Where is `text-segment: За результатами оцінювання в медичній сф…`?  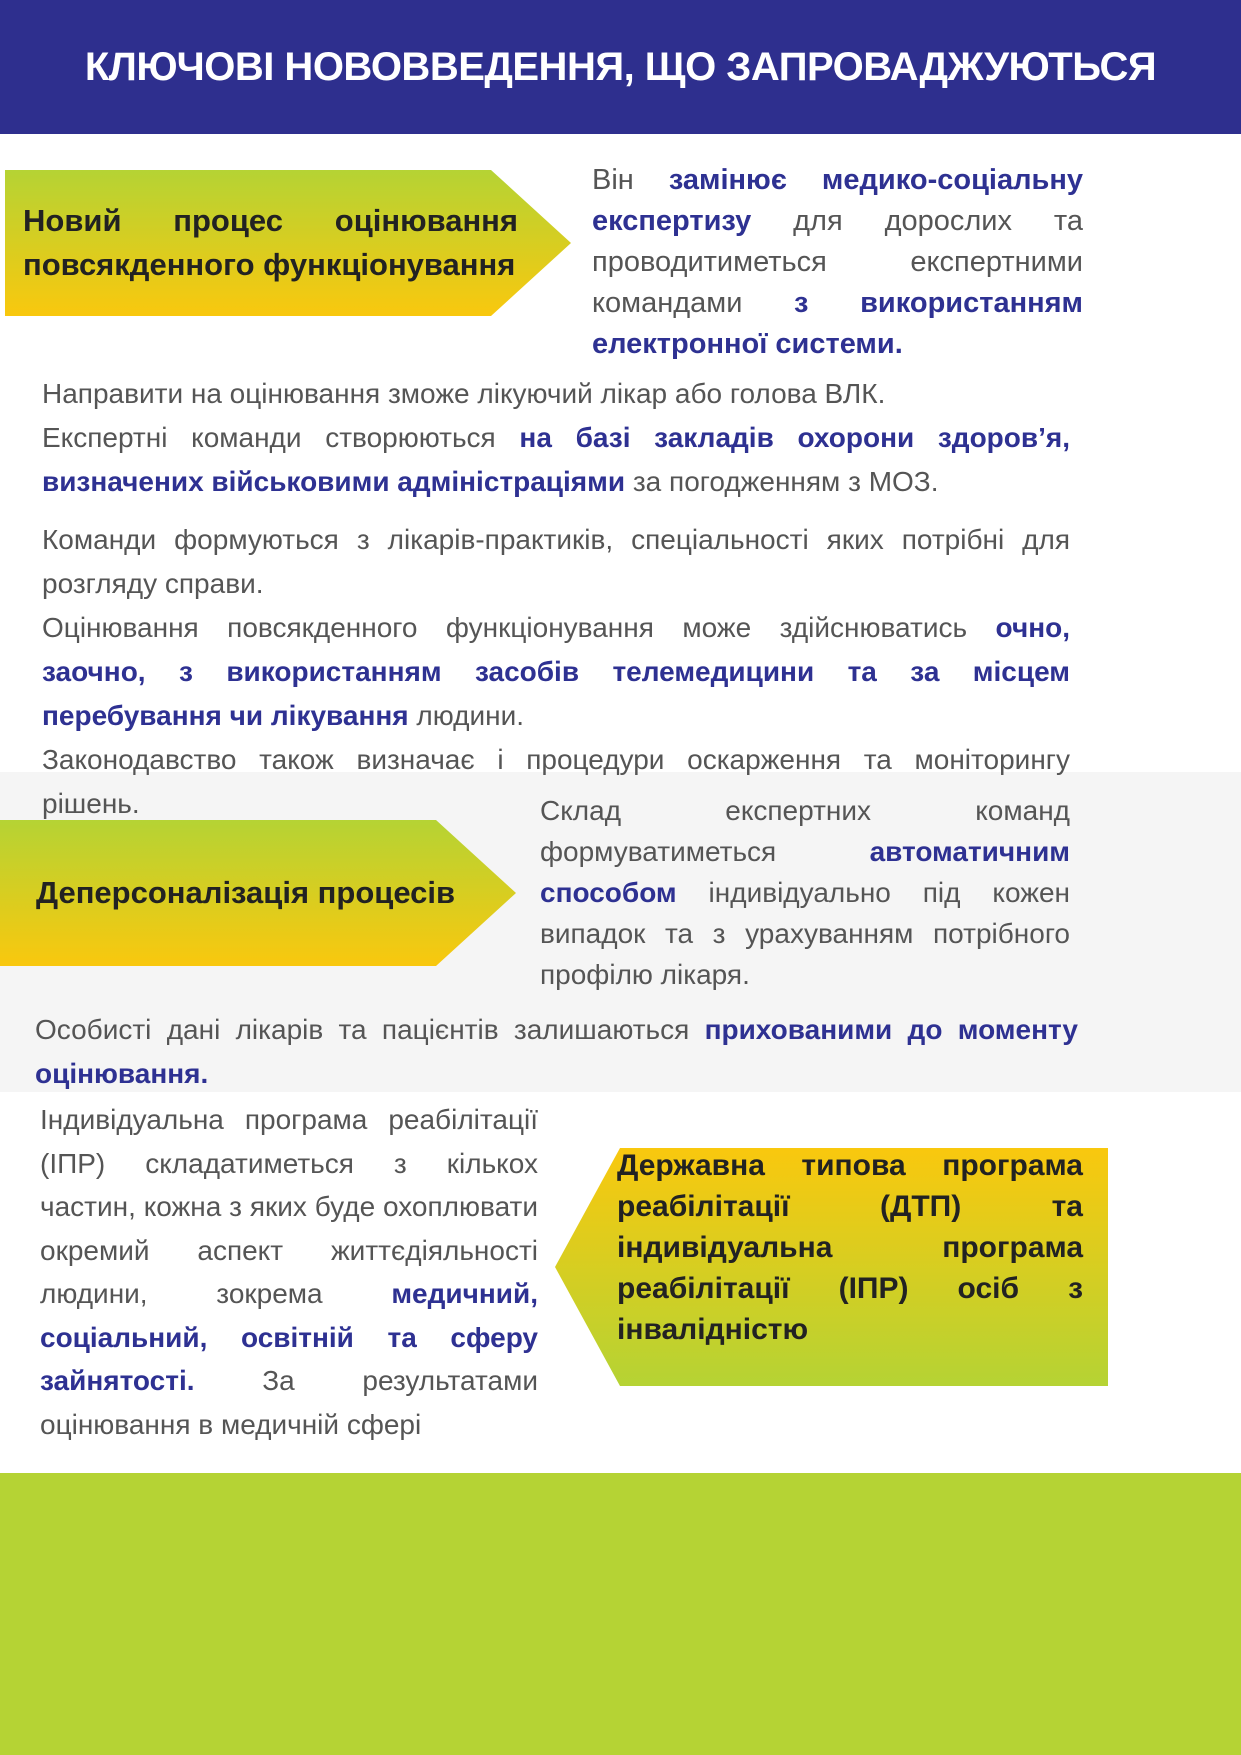 text-segment: За результатами оцінювання в медичній сф… is located at coordinates (289, 1402).